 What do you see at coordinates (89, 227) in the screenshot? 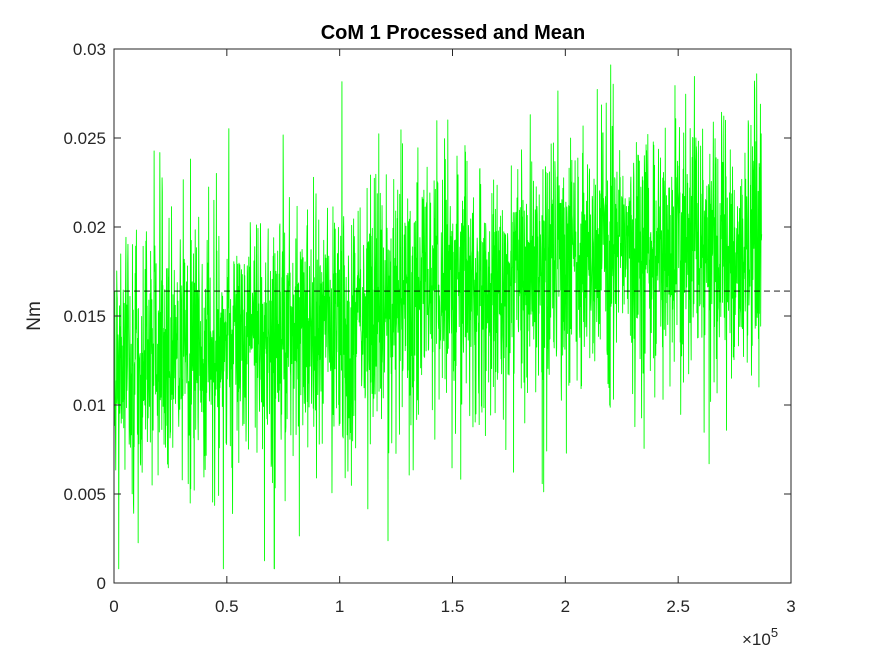
I see `y-tick-label: 0.02` at bounding box center [89, 227].